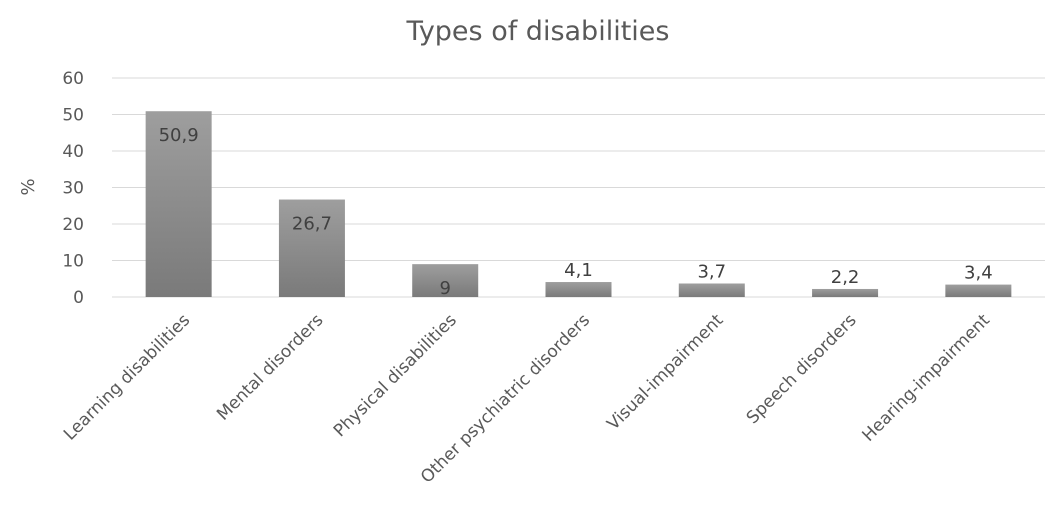 The image size is (1063, 511). Describe the element at coordinates (711, 271) in the screenshot. I see `data-label: 3,7` at that location.